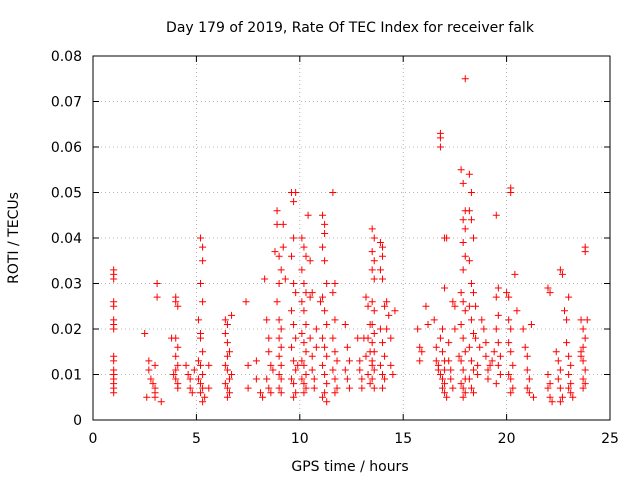  What do you see at coordinates (610, 439) in the screenshot?
I see `x-tick-label: 25` at bounding box center [610, 439].